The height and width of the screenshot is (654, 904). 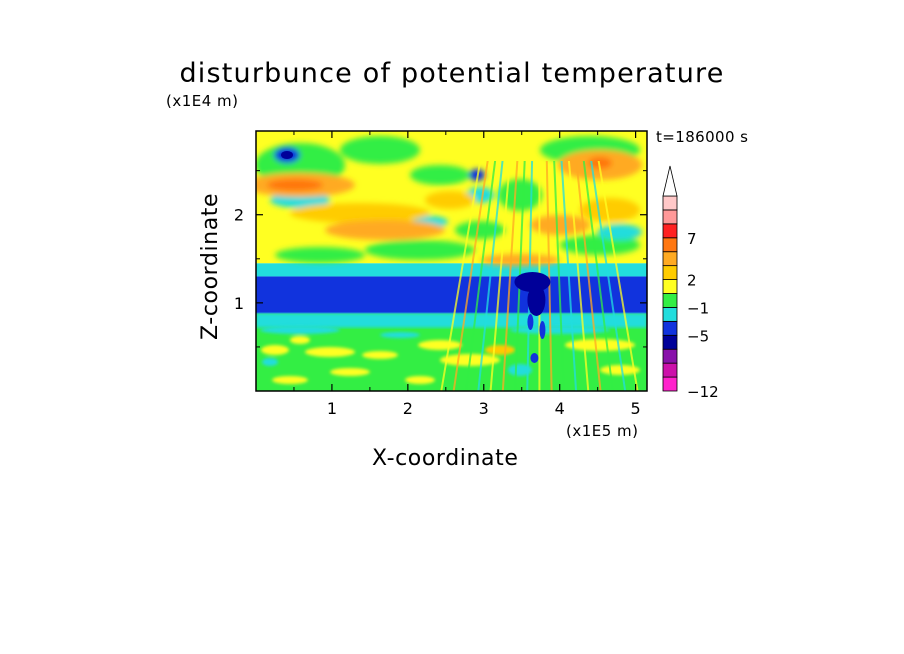 What do you see at coordinates (202, 101) in the screenshot?
I see `y-unit-label: (x1E4 m)` at bounding box center [202, 101].